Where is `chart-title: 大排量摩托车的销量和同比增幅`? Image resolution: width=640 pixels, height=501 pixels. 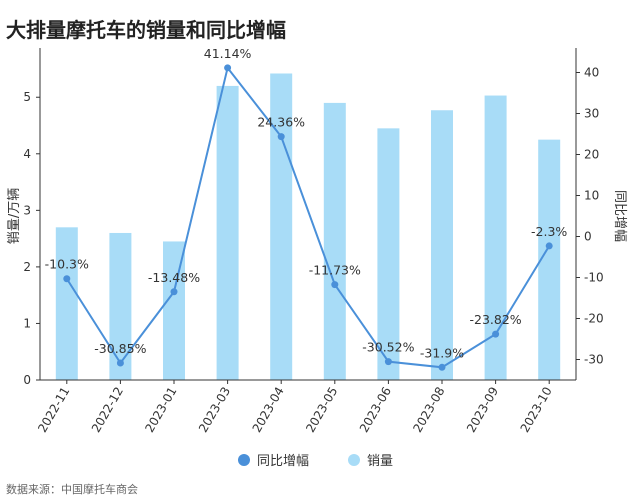 chart-title: 大排量摩托车的销量和同比增幅 is located at coordinates (146, 30).